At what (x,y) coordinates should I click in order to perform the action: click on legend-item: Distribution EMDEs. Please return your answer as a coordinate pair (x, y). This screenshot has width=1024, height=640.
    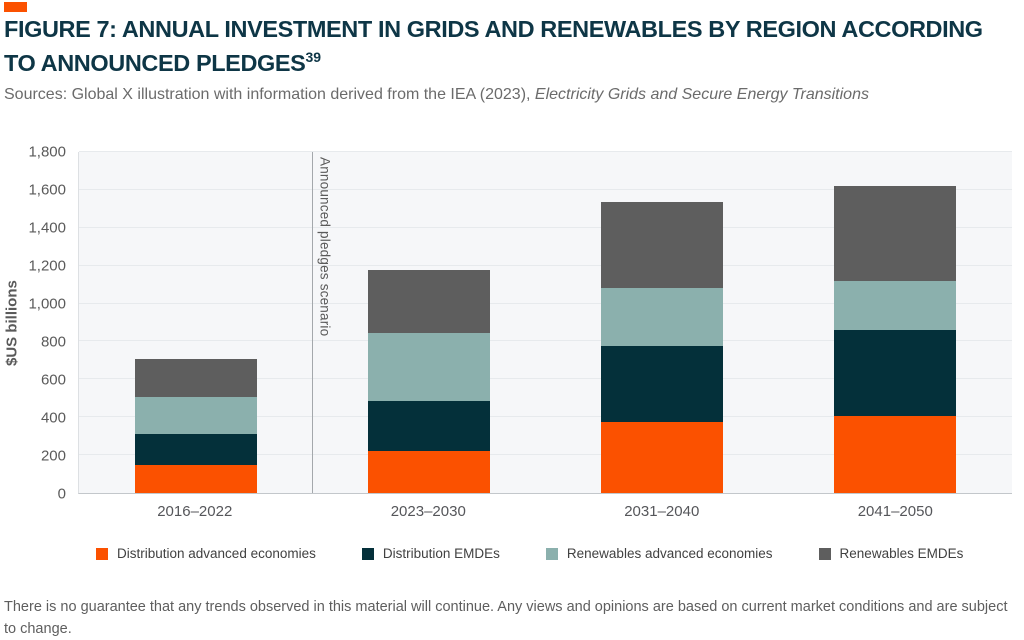
    Looking at the image, I should click on (430, 553).